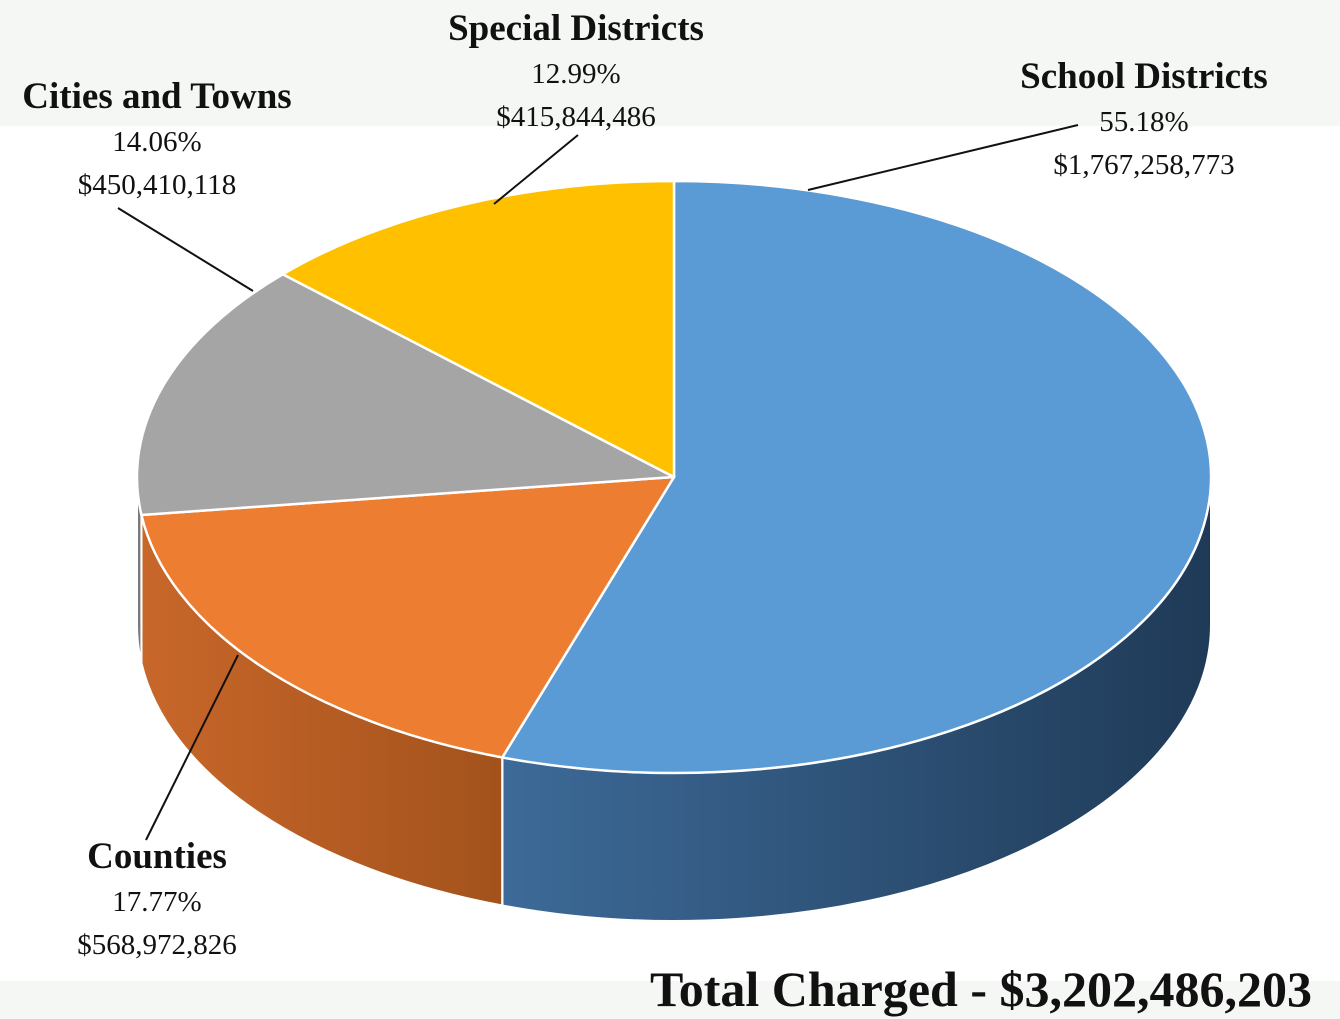 Image resolution: width=1340 pixels, height=1019 pixels. What do you see at coordinates (157, 945) in the screenshot?
I see `label-amount-counties: $568,972,826` at bounding box center [157, 945].